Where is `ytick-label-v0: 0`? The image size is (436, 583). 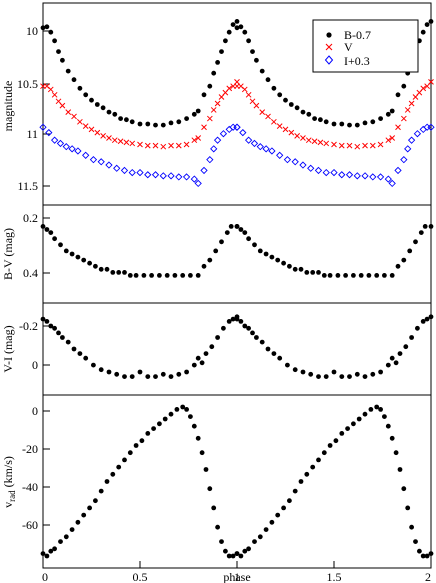
ytick-label-v0: 0 is located at coordinates (35, 411).